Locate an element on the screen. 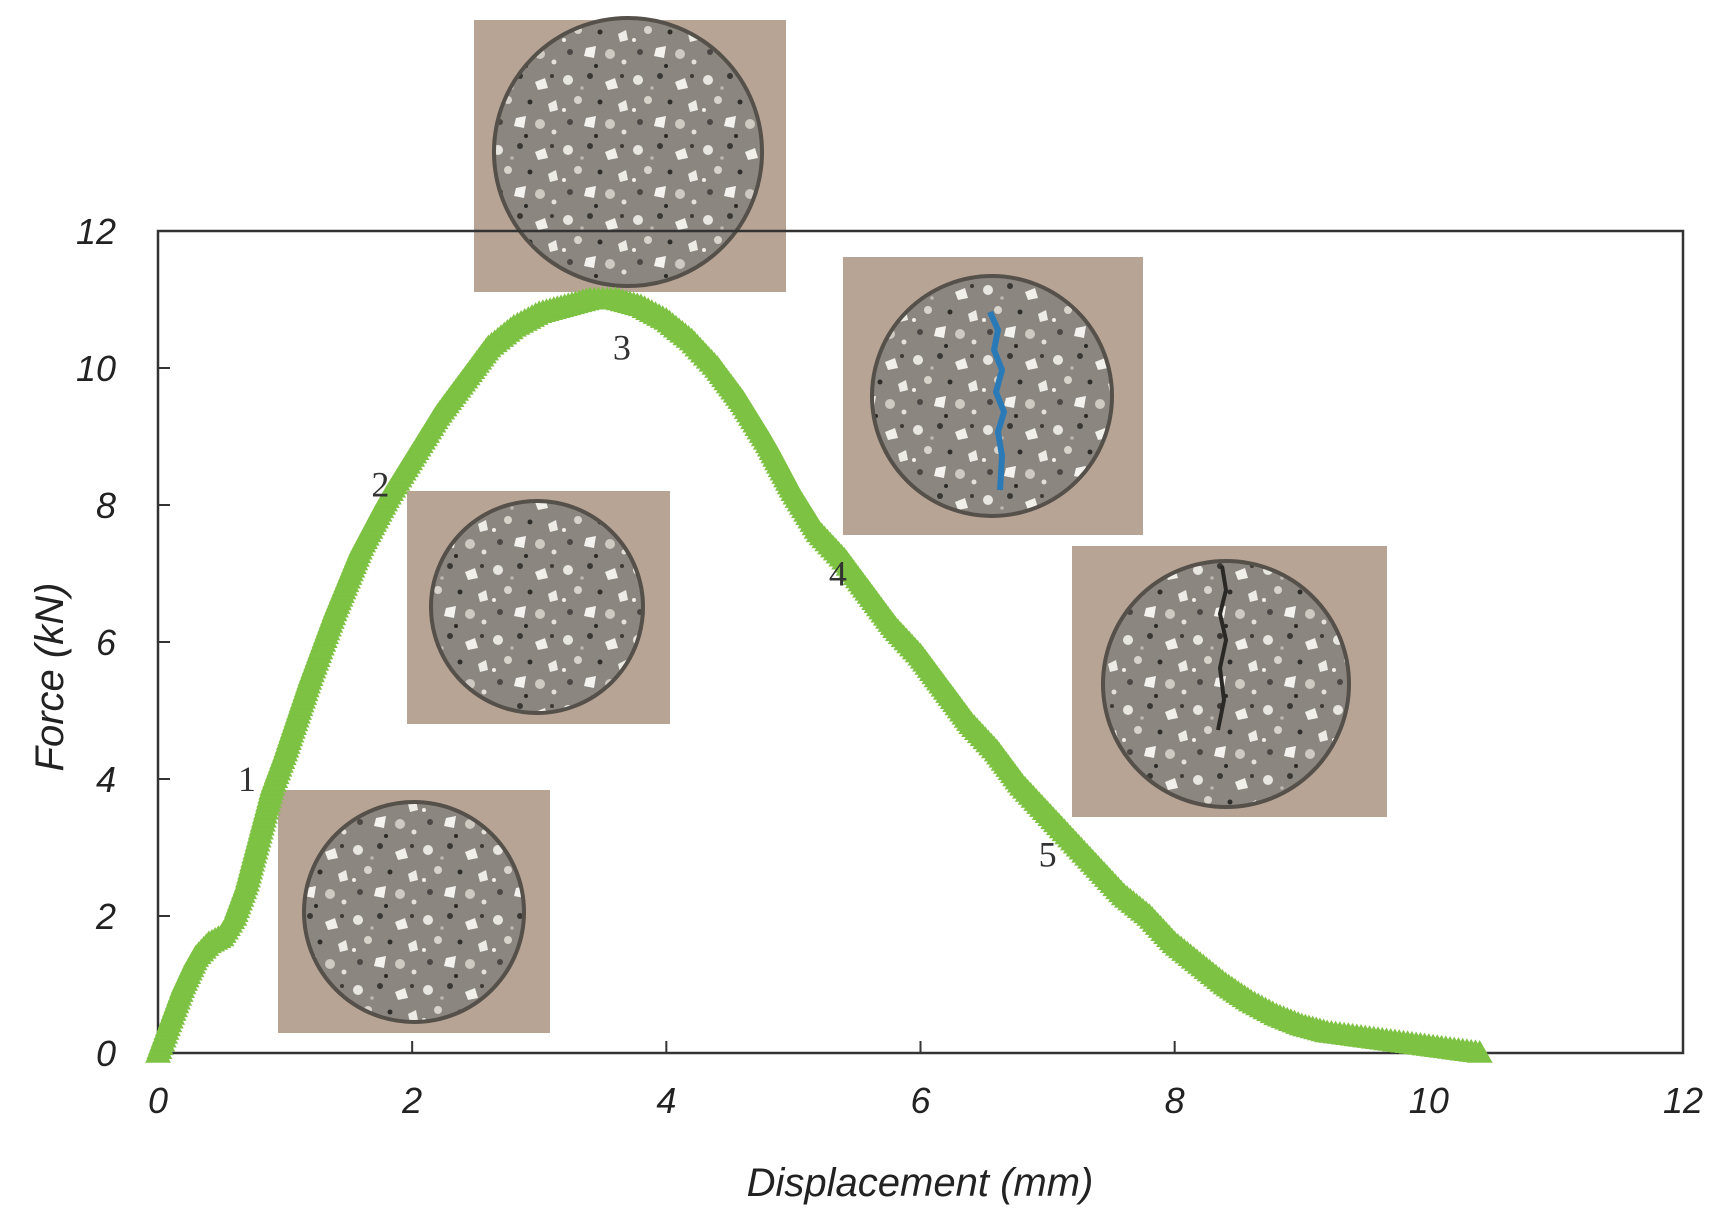 This screenshot has width=1721, height=1225. data-point is located at coordinates (1479, 1051).